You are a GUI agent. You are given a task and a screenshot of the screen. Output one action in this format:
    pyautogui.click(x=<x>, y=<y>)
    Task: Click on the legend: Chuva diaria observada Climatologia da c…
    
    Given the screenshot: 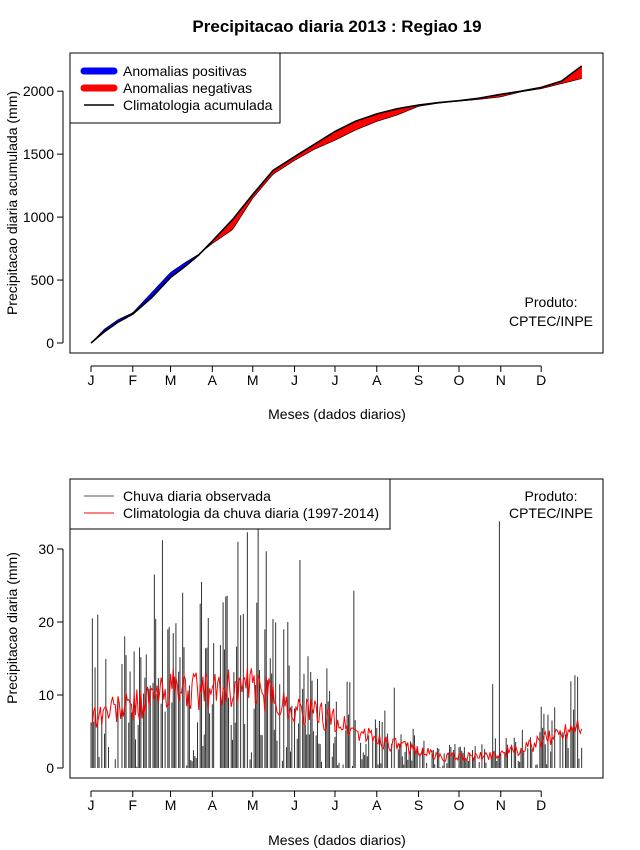 What is the action you would take?
    pyautogui.click(x=230, y=504)
    